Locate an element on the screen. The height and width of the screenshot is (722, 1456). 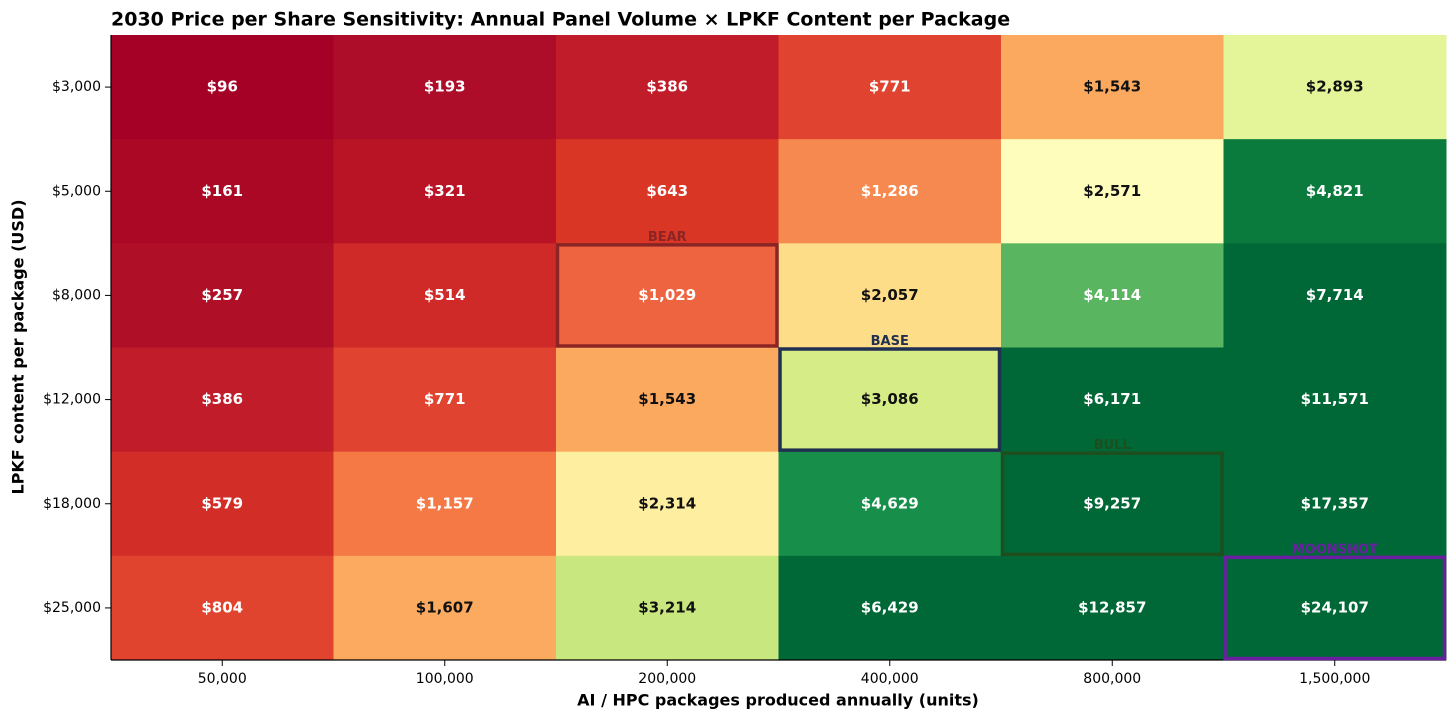
cell-label: $7,714 is located at coordinates (1335, 295).